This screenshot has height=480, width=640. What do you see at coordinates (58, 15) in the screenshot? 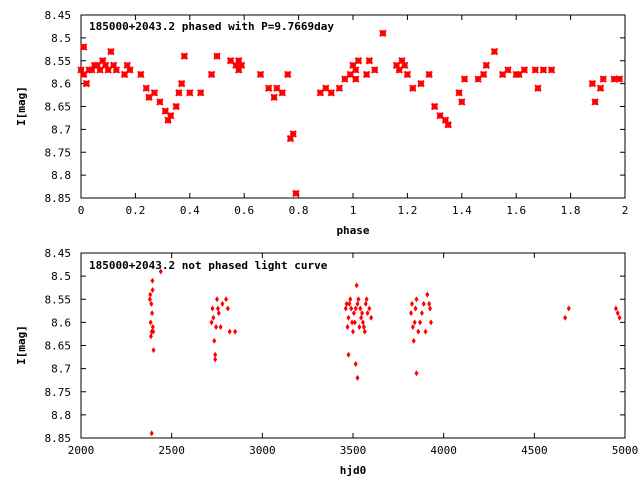
I see `phased-y-tick-label: 8.45` at bounding box center [58, 15].